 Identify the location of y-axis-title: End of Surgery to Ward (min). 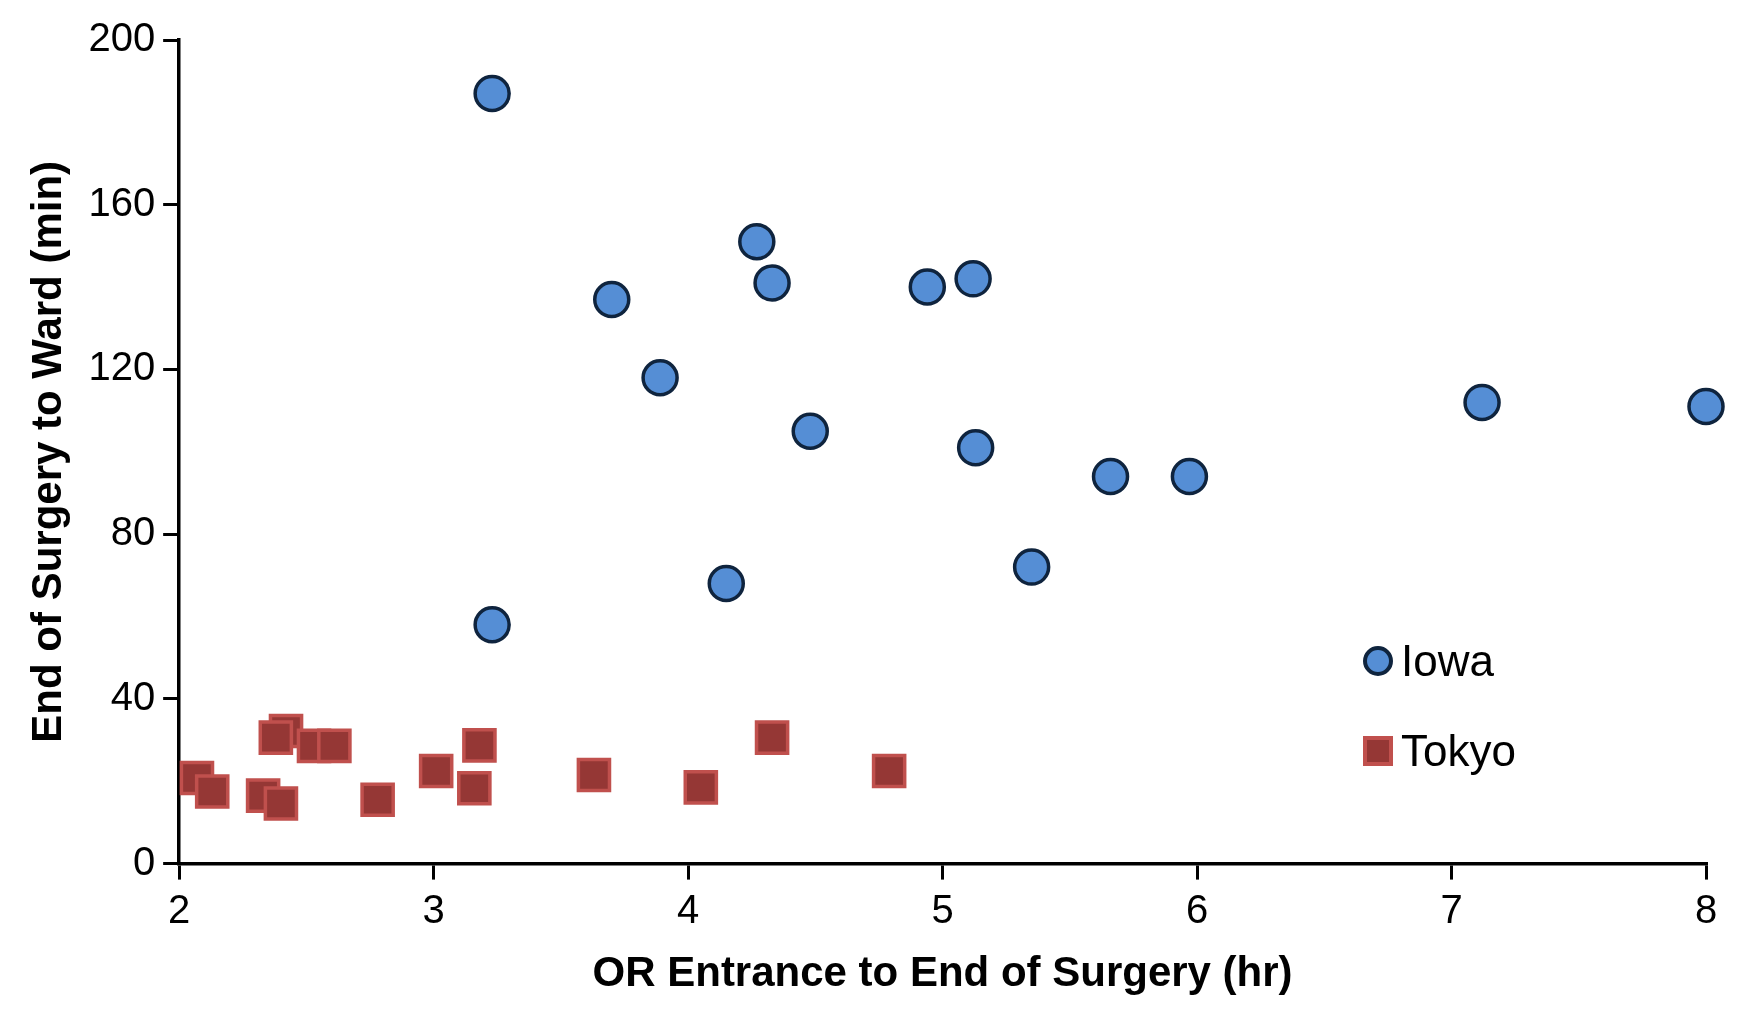
(46, 451).